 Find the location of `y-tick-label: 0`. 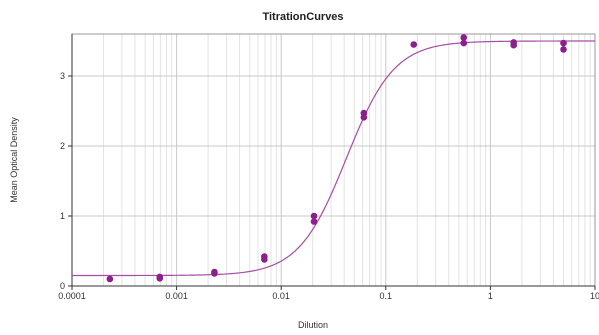

y-tick-label: 0 is located at coordinates (62, 286).